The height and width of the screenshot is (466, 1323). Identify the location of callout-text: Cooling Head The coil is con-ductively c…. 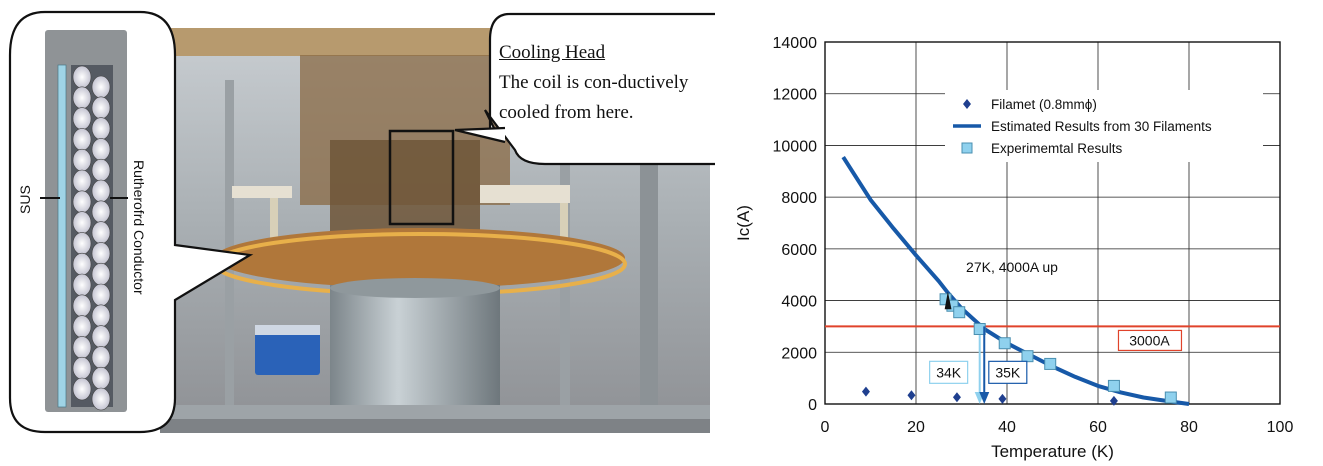
(619, 83).